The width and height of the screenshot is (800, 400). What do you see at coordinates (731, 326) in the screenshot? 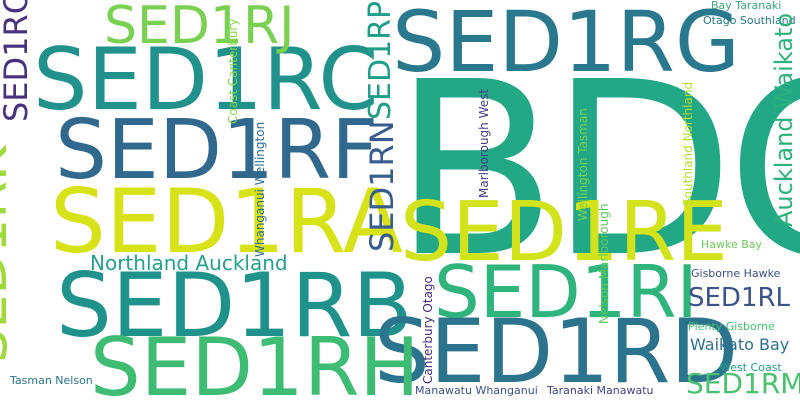
I see `word-plenty-gisborne: Plenty Gisborne` at bounding box center [731, 326].